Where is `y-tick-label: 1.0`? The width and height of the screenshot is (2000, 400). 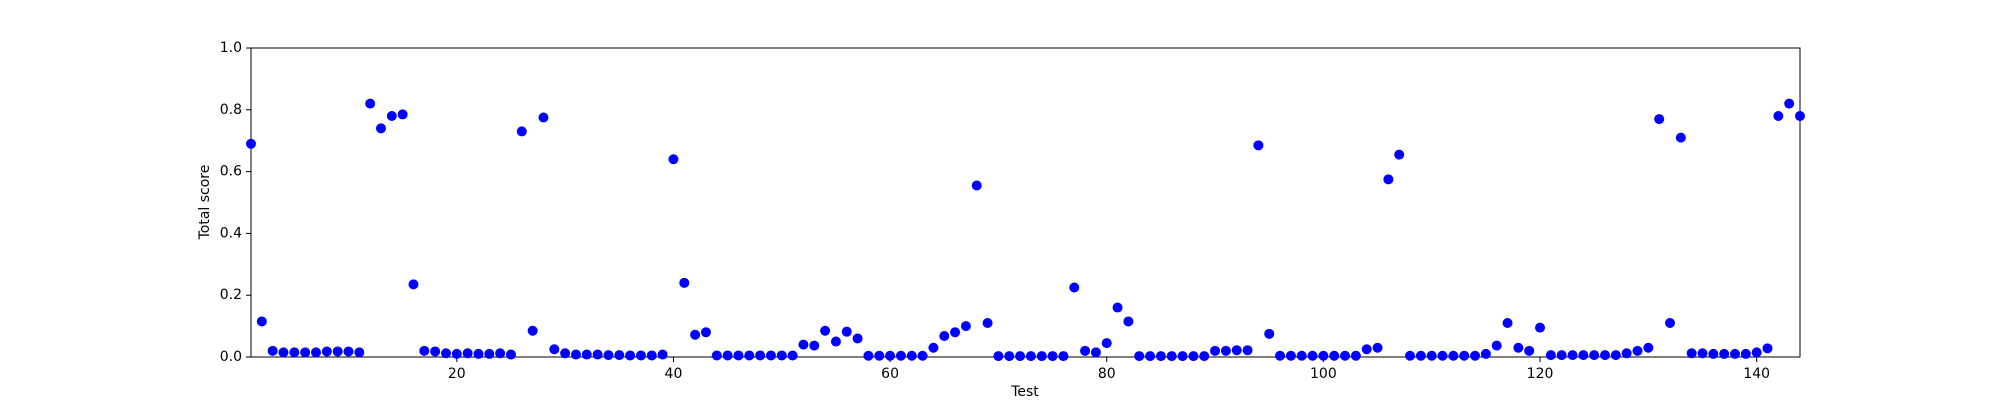
y-tick-label: 1.0 is located at coordinates (231, 48).